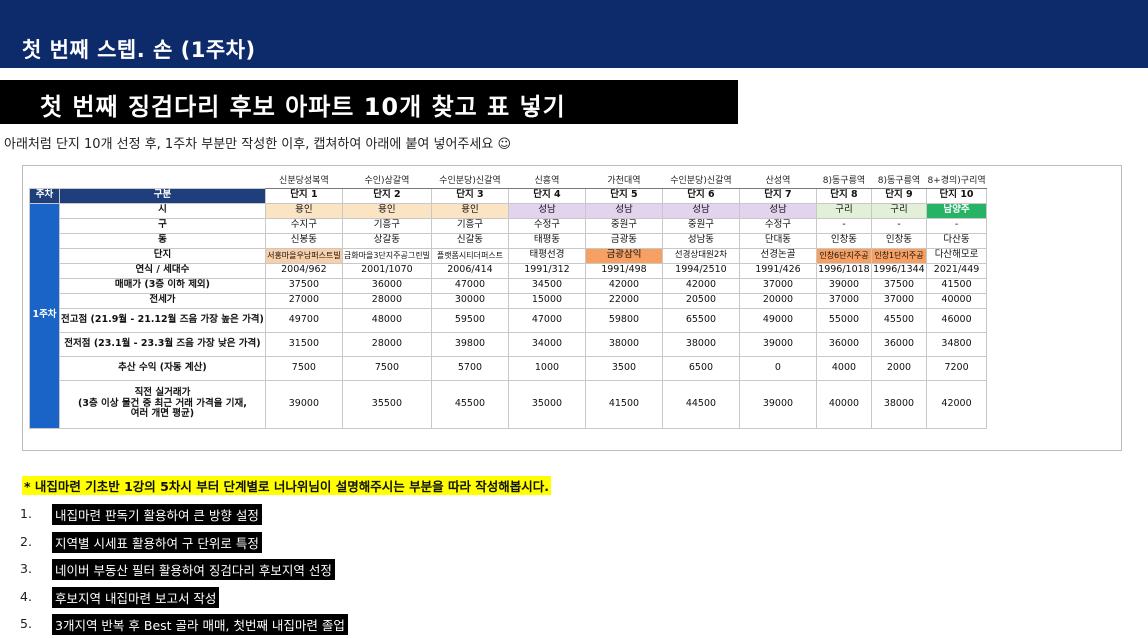  Describe the element at coordinates (843, 210) in the screenshot. I see `table-cell: 구리` at that location.